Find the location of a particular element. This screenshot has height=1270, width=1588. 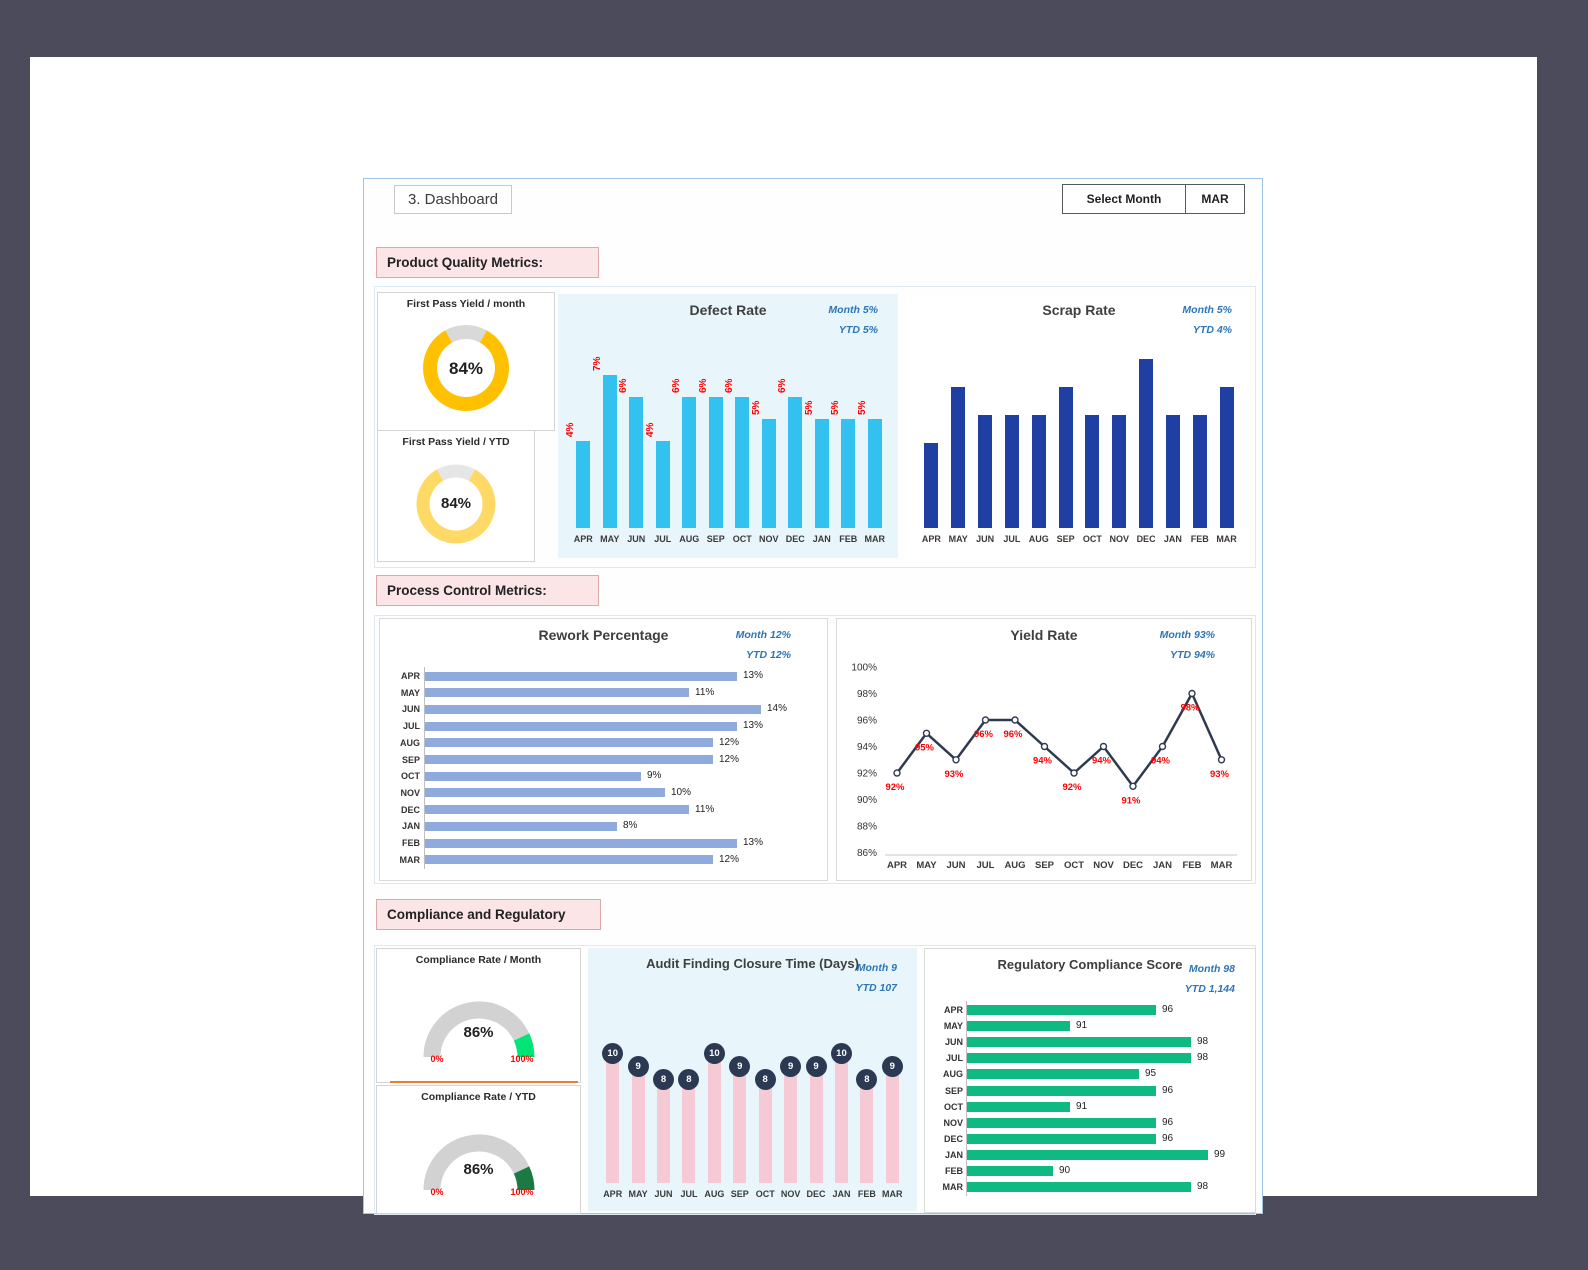

stat-month: Month 98 is located at coordinates (1211, 969).